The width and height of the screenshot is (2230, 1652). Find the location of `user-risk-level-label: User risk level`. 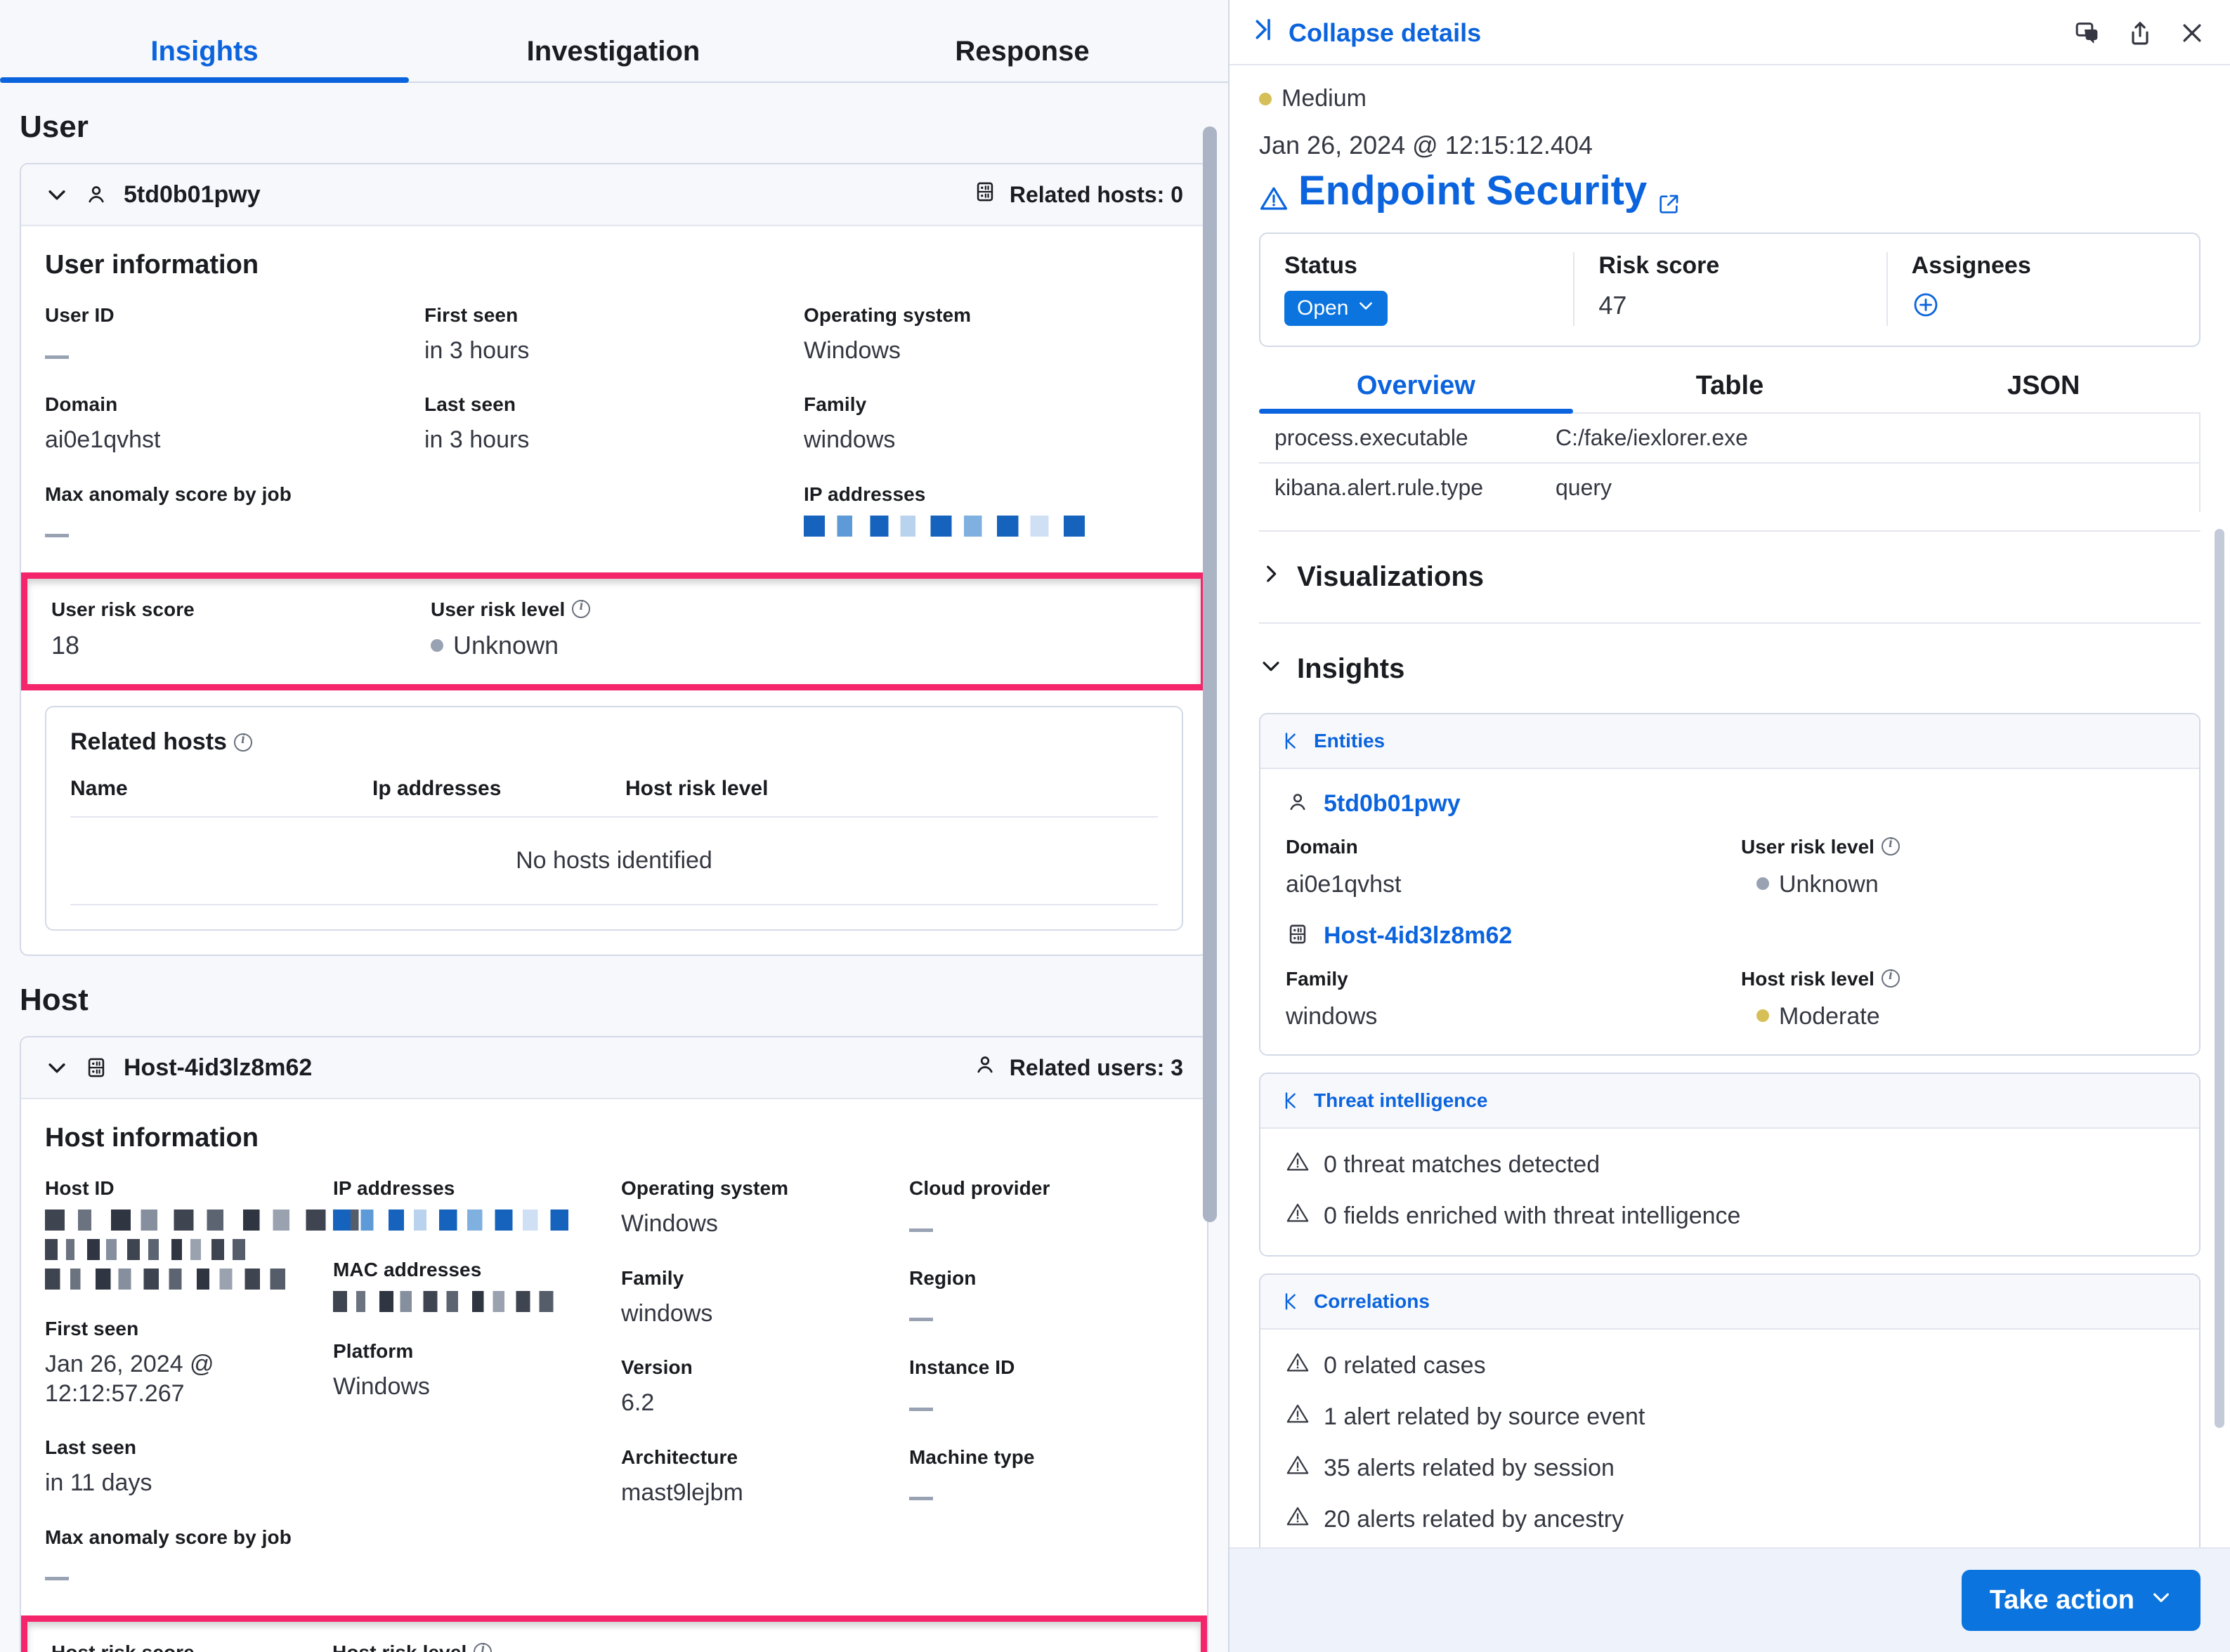

user-risk-level-label: User risk level is located at coordinates (804, 609).